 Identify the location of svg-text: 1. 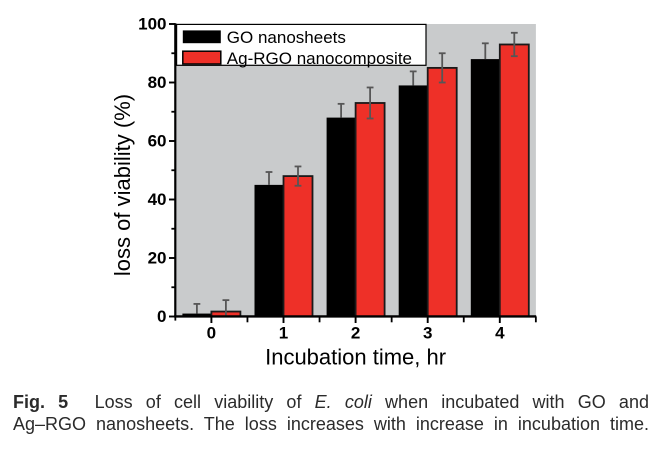
(283, 333).